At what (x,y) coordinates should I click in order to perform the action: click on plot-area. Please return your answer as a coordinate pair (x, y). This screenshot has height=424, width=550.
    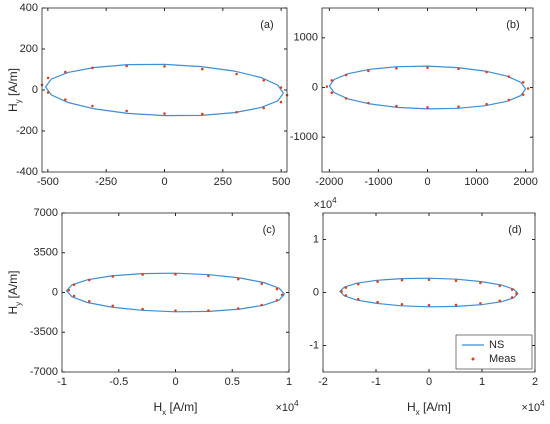
    Looking at the image, I should click on (427, 90).